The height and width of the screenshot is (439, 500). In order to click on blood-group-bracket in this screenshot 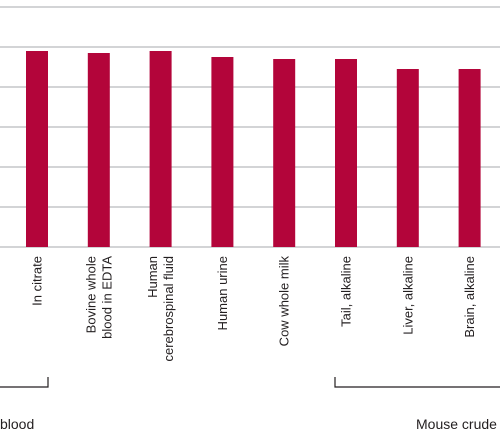, I will do `click(24, 382)`.